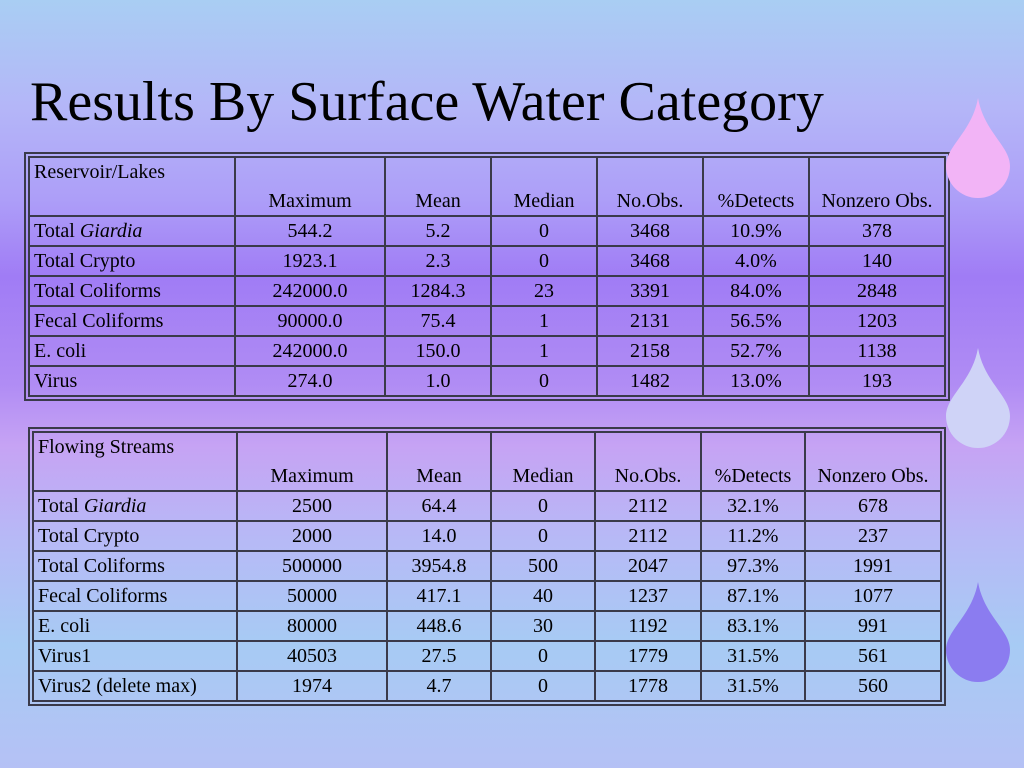 The image size is (1024, 768). What do you see at coordinates (310, 321) in the screenshot?
I see `table-cell: 90000.0` at bounding box center [310, 321].